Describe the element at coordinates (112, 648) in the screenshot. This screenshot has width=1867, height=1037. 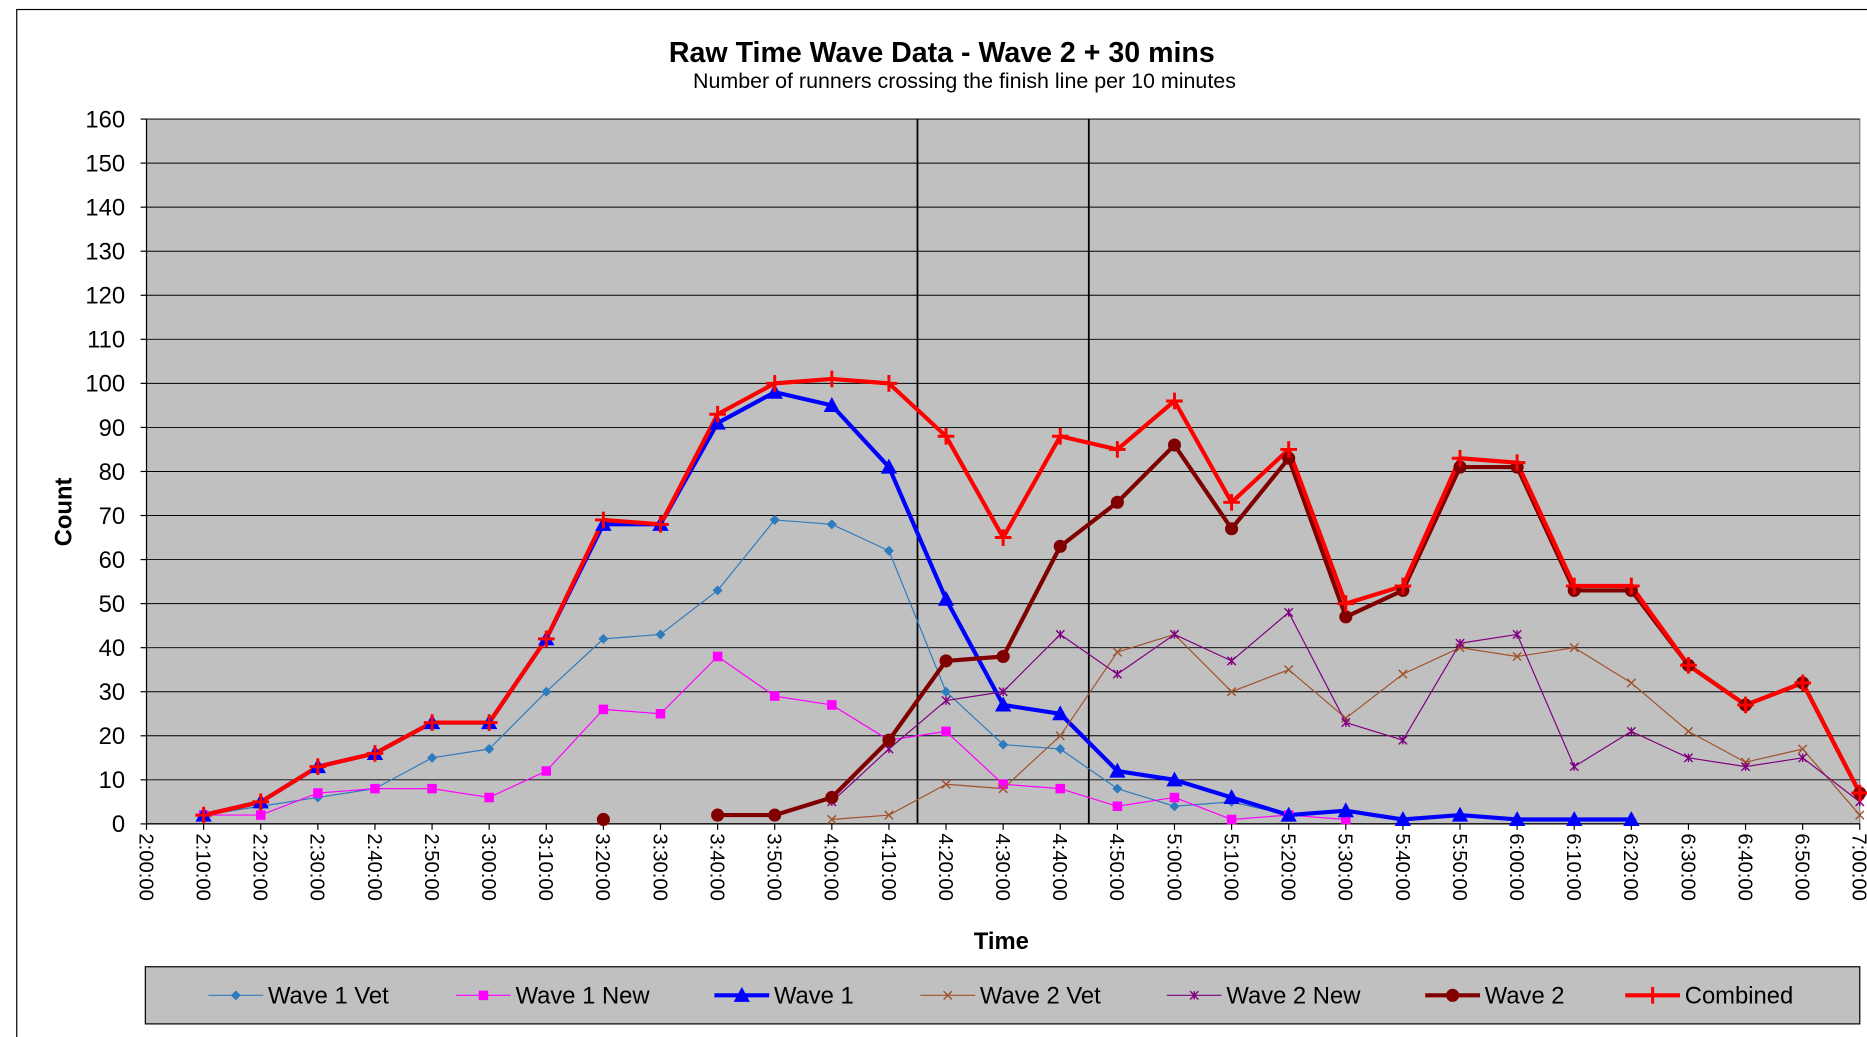
I see `y-tick-label: 40` at that location.